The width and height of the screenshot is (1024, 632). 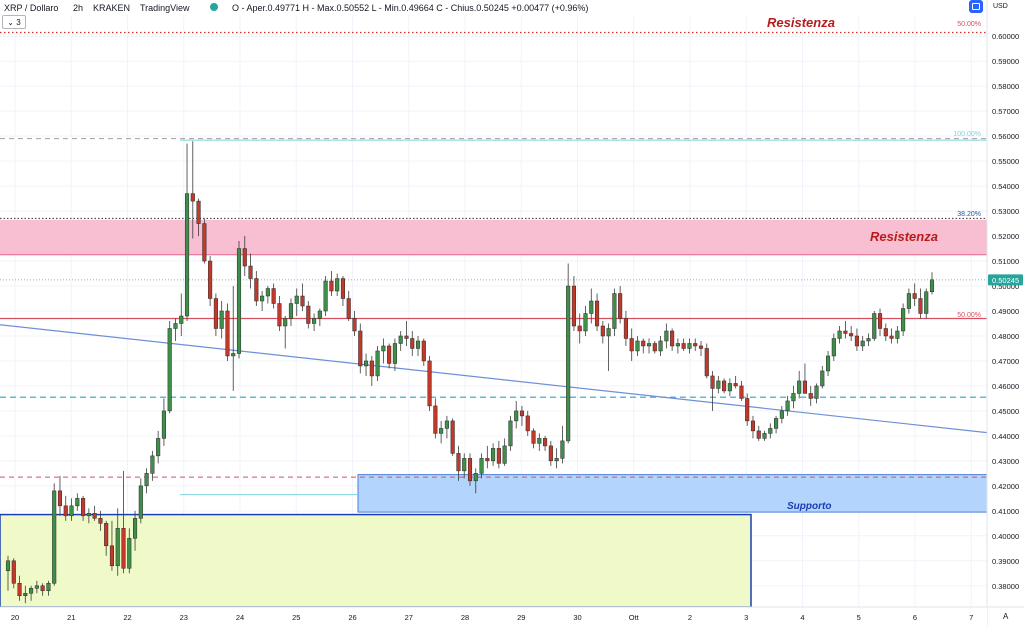 I want to click on interval-label: 2h, so click(x=78, y=8).